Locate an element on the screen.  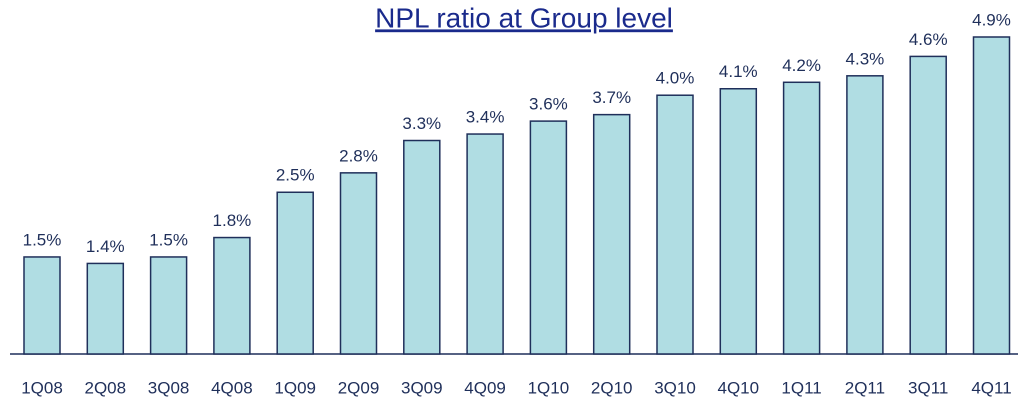
x-tick-label: 2Q10 is located at coordinates (612, 387).